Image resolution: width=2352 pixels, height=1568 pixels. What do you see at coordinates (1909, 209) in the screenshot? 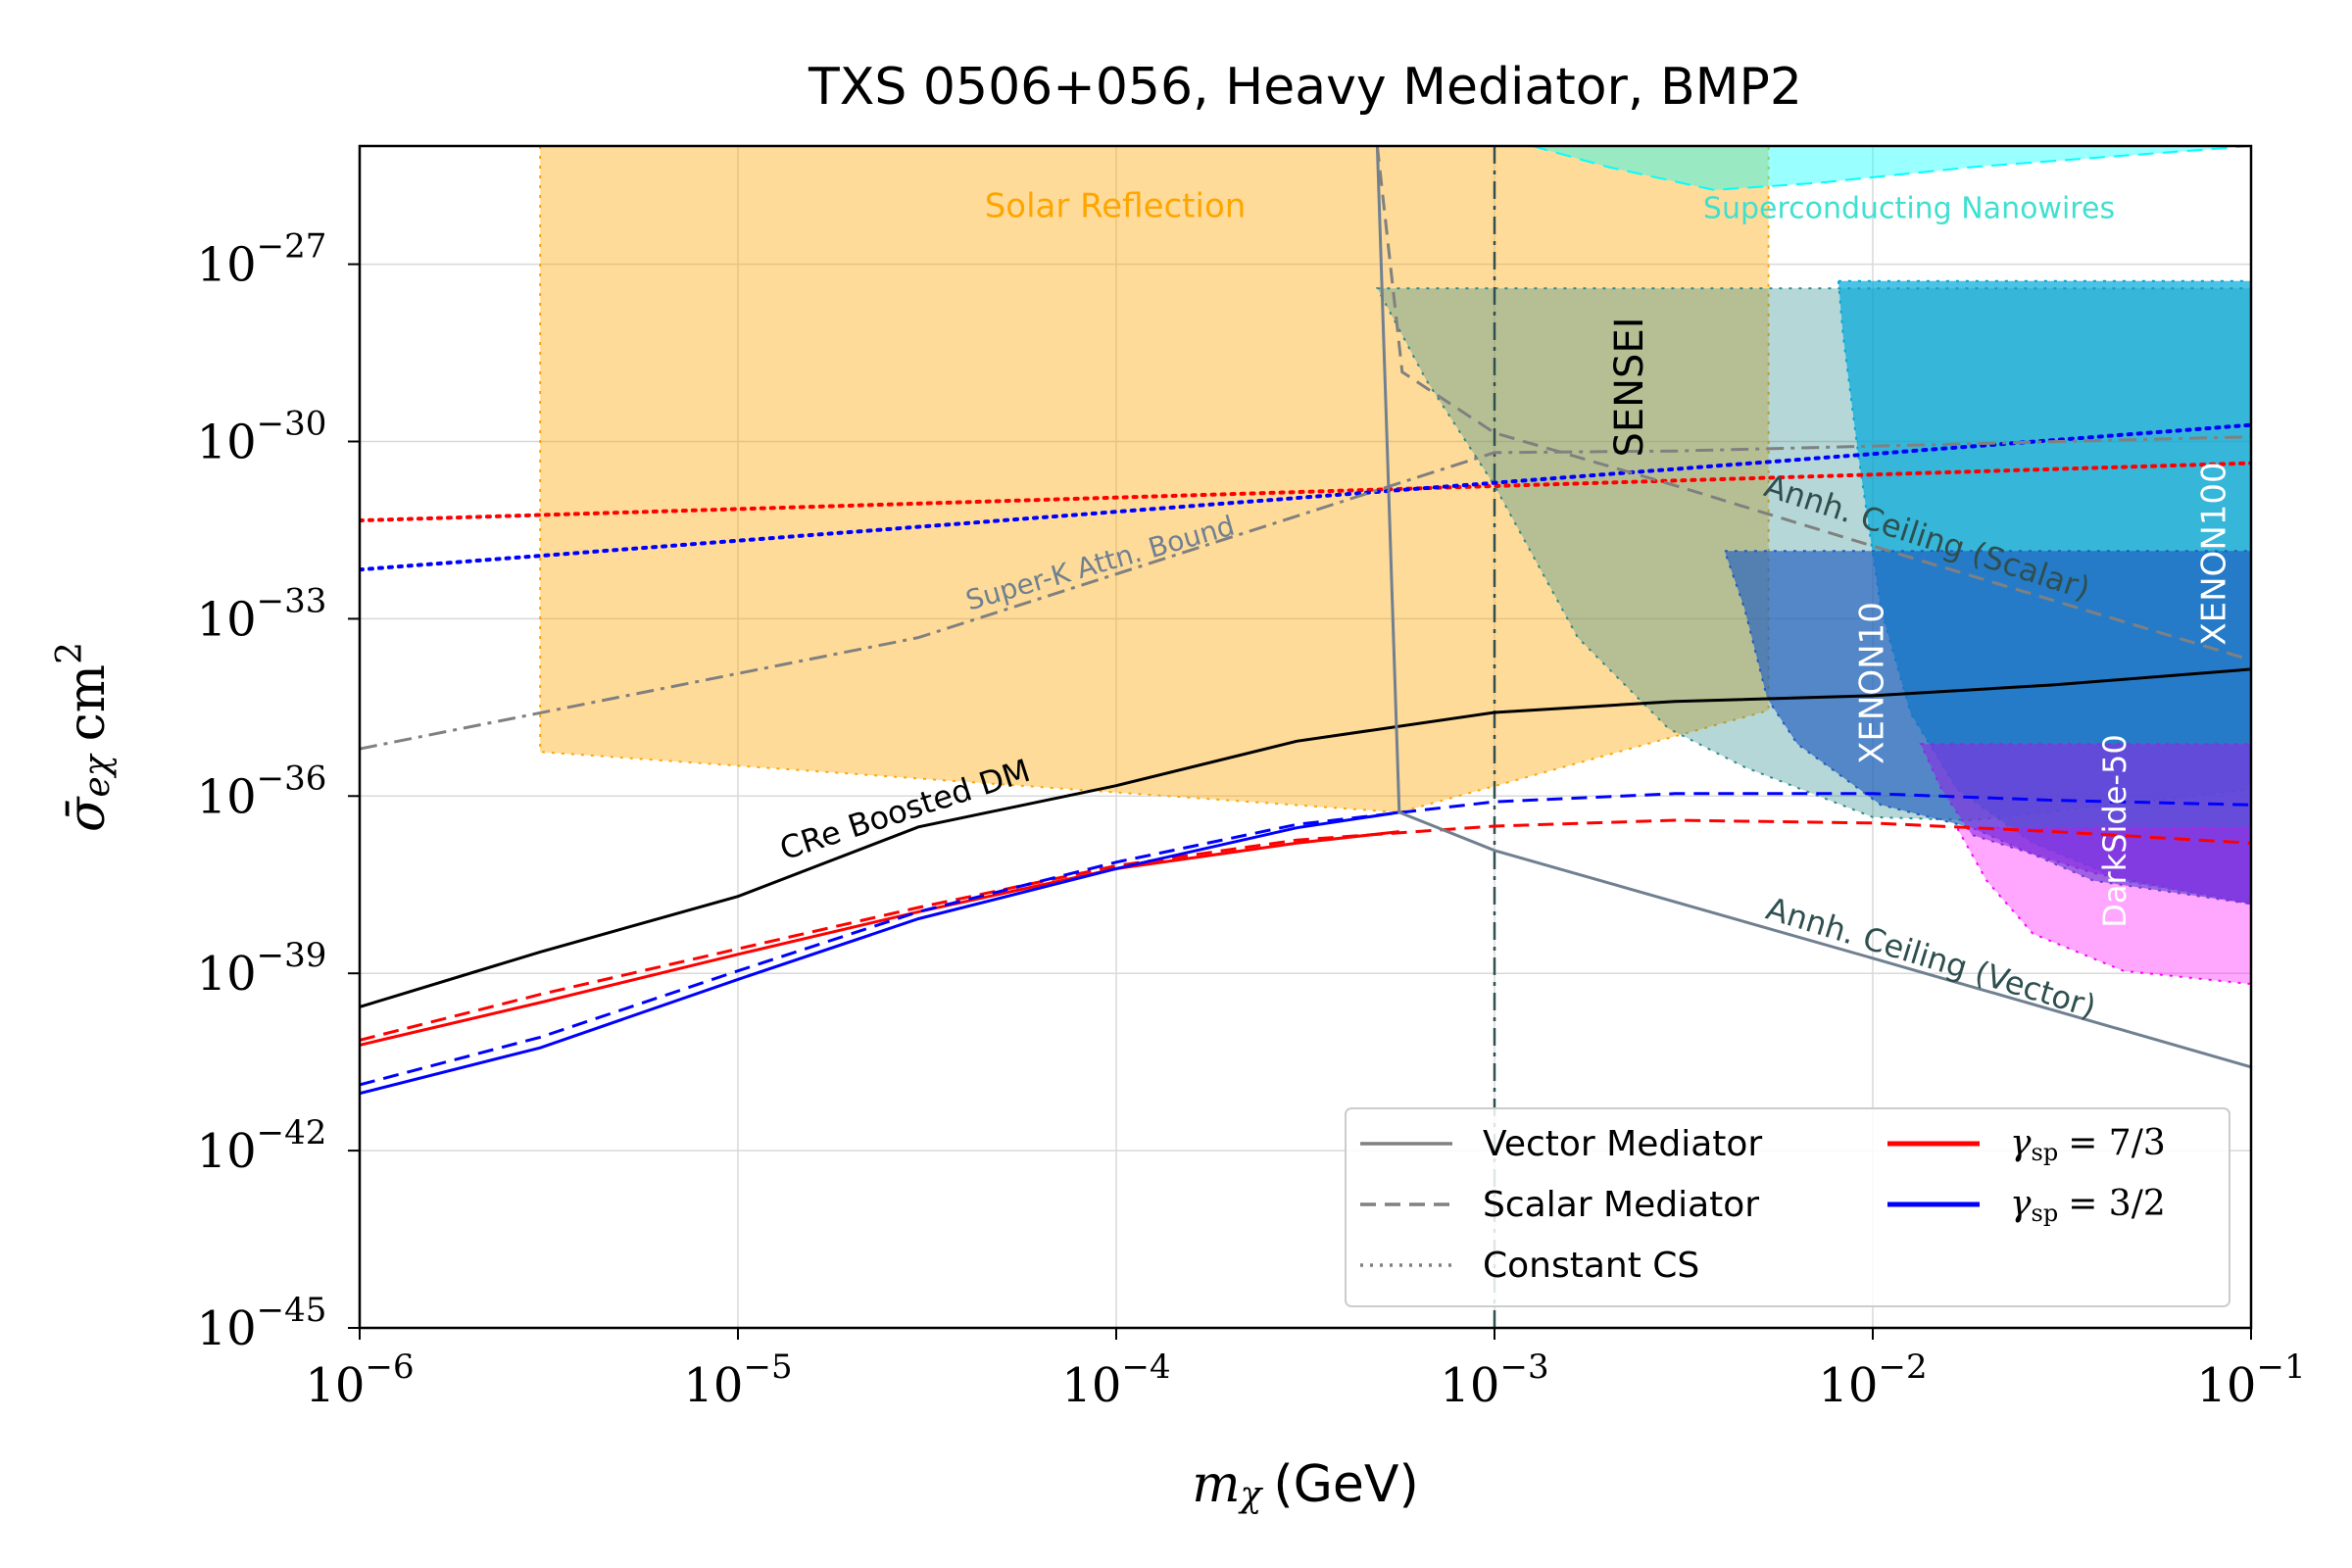
I see `annotation: Superconducting Nanowires` at bounding box center [1909, 209].